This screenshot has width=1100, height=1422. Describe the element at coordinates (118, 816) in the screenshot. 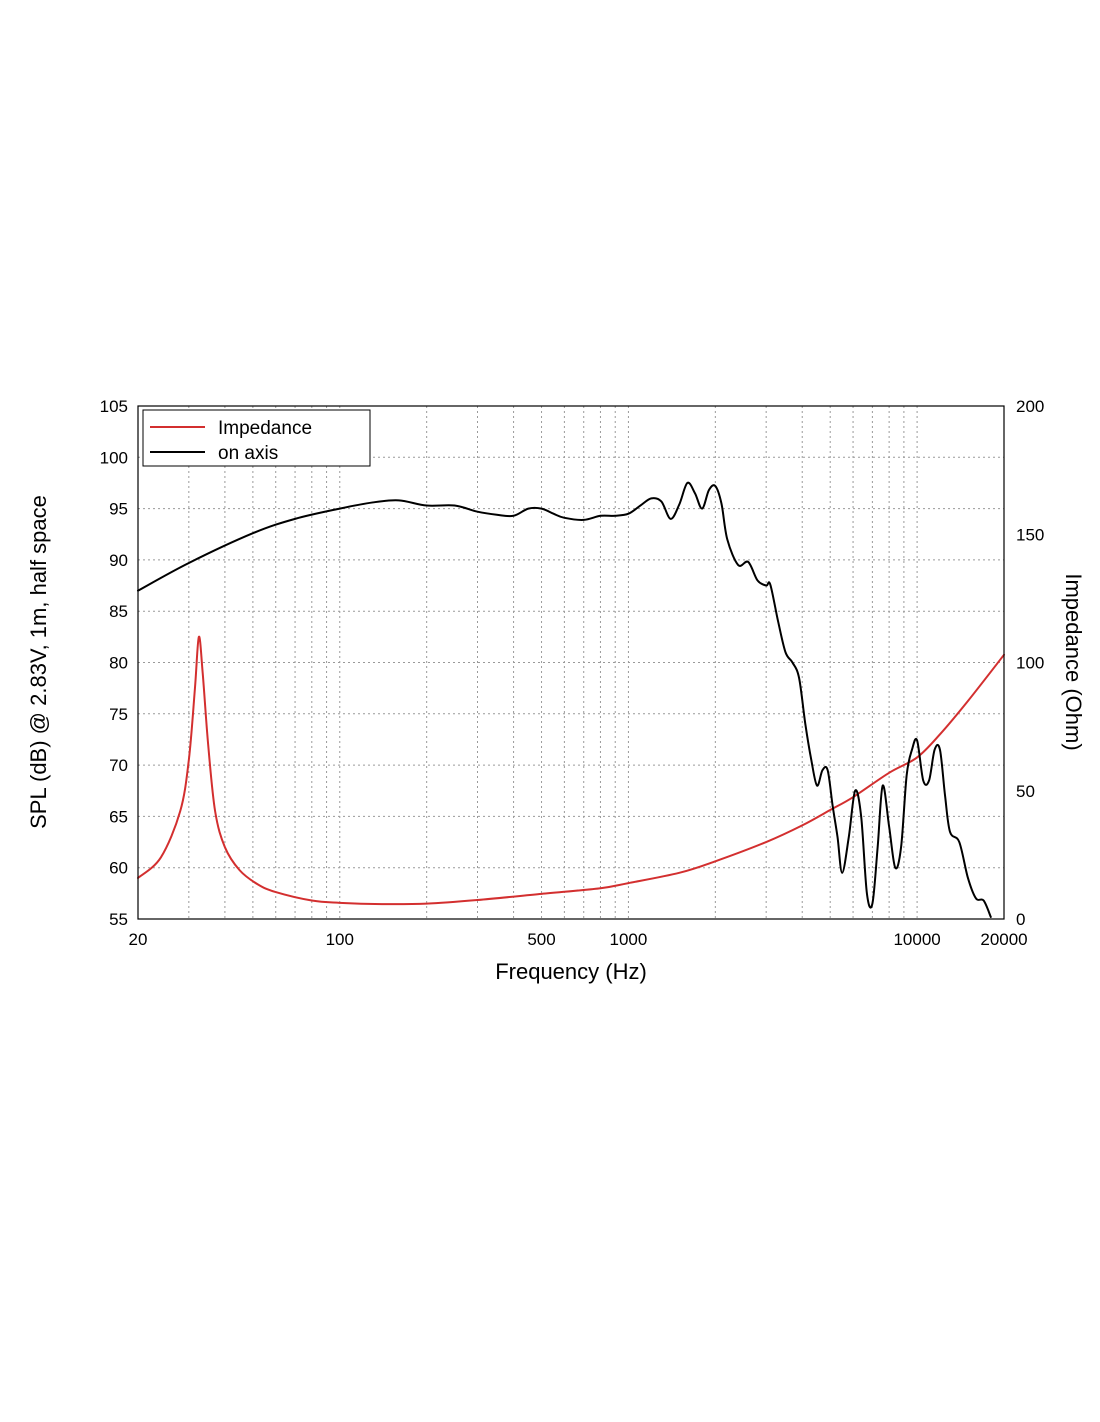

I see `left-y-tick-label: 65` at that location.